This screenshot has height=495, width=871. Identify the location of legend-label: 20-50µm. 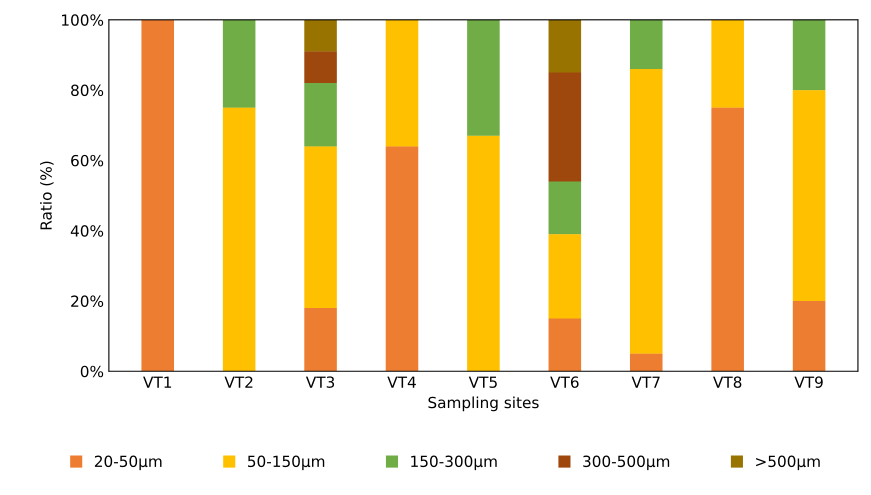
(128, 463).